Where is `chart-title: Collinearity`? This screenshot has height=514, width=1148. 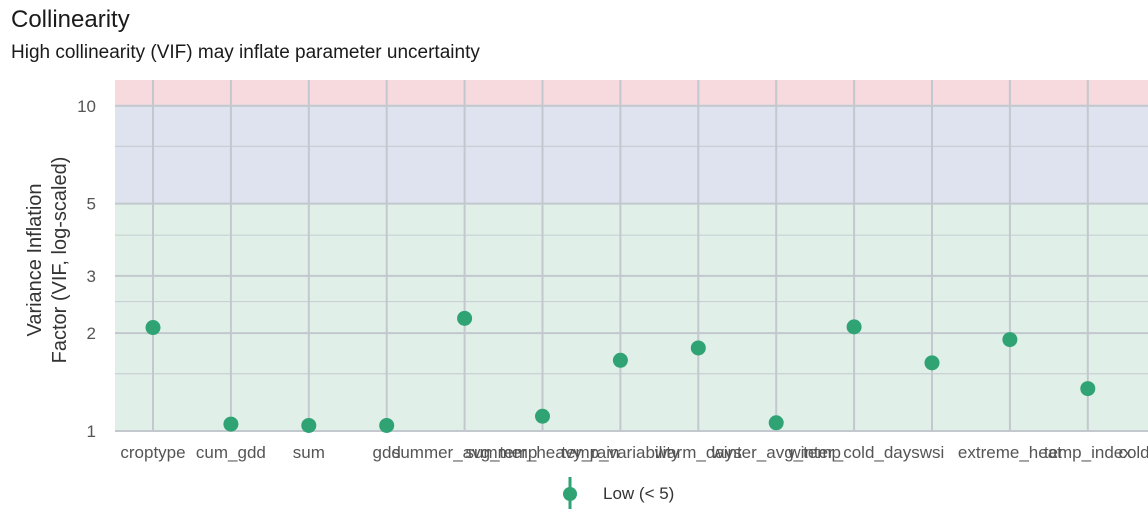
chart-title: Collinearity is located at coordinates (70, 19).